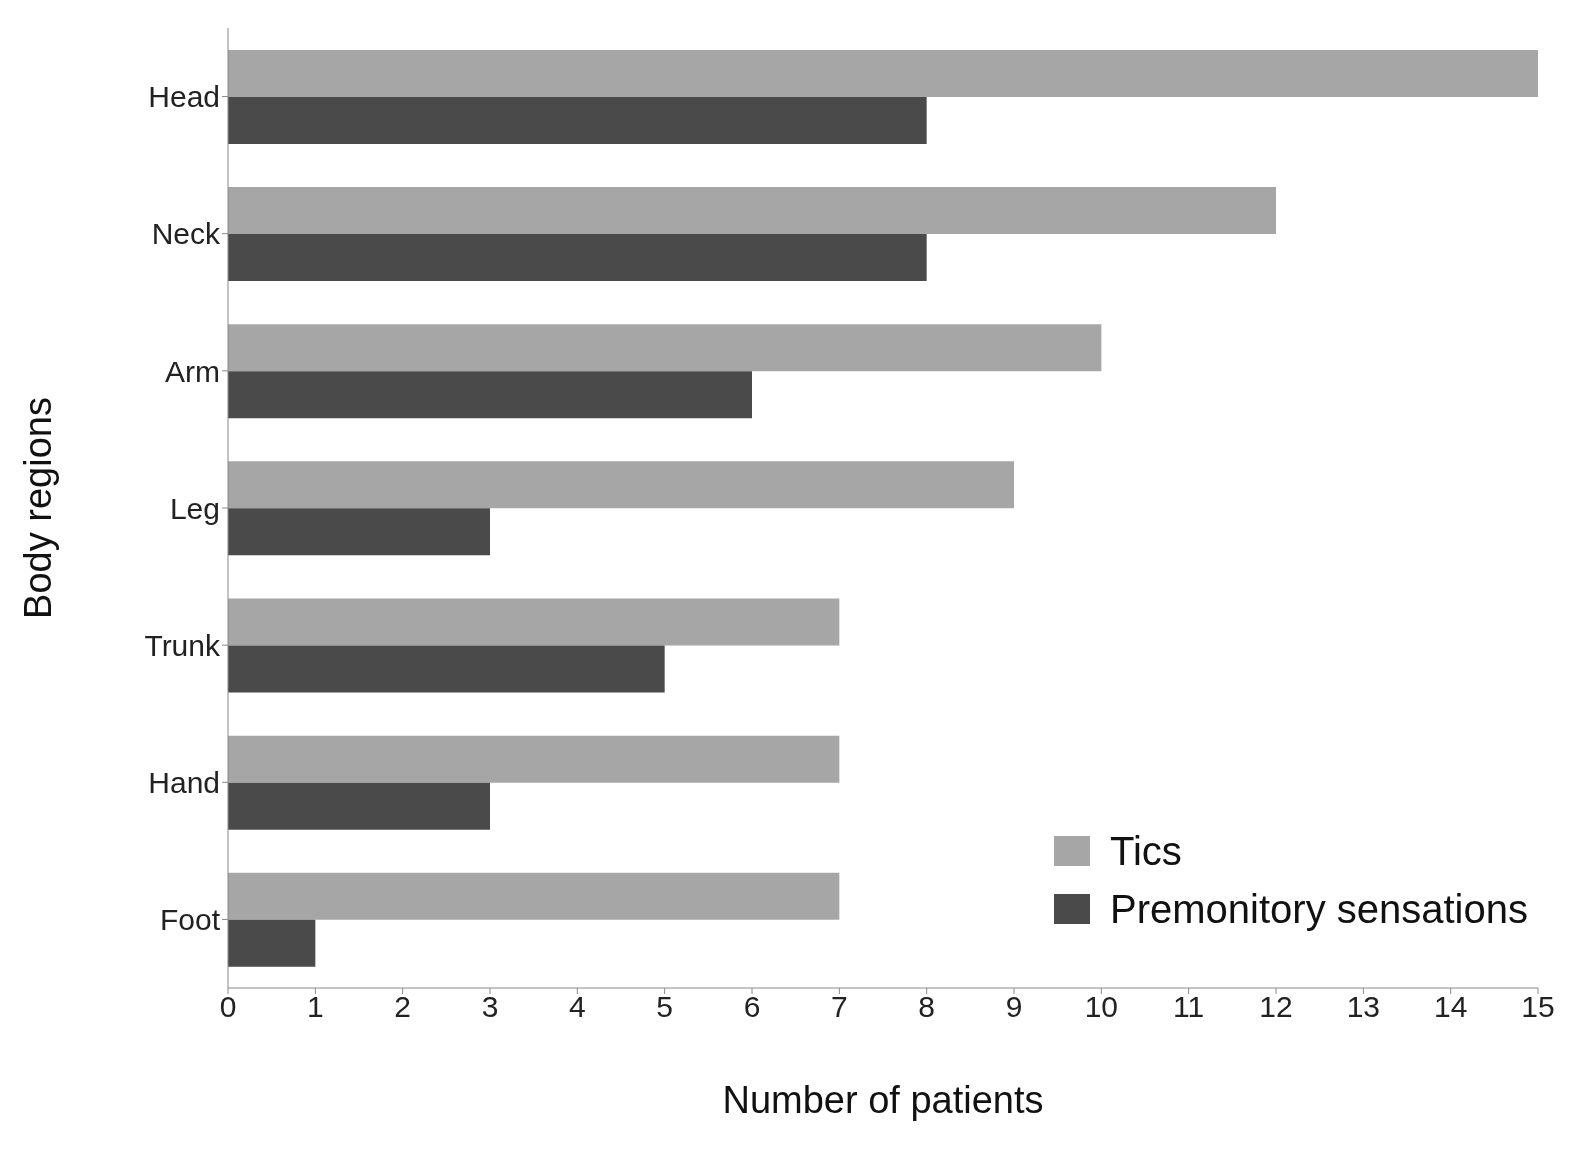 Image resolution: width=1586 pixels, height=1153 pixels. What do you see at coordinates (38, 508) in the screenshot?
I see `y-axis-title: Body regions` at bounding box center [38, 508].